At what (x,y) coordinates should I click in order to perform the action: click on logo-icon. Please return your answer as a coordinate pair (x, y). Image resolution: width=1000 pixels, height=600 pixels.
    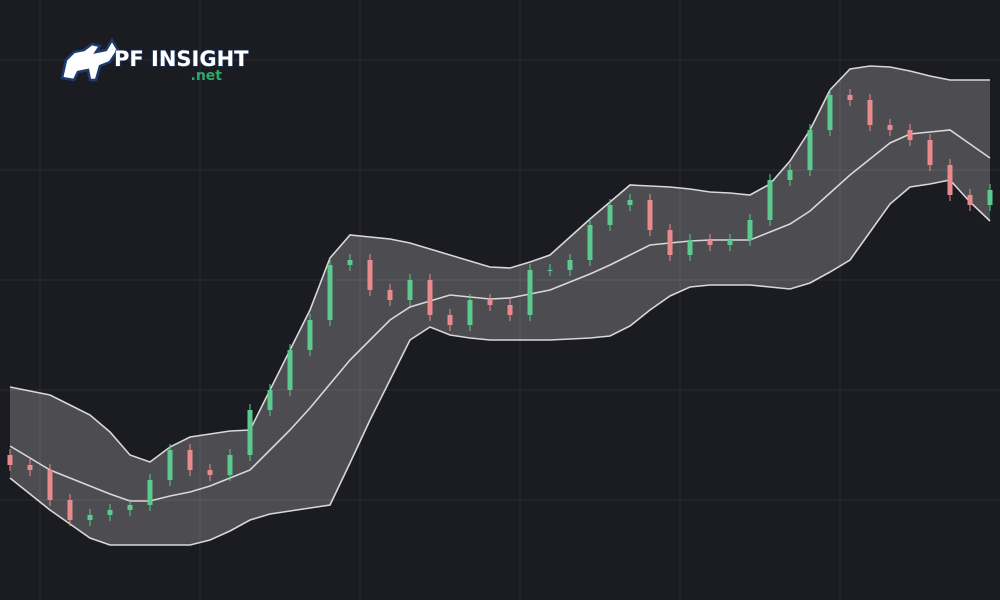
    Looking at the image, I should click on (90, 59).